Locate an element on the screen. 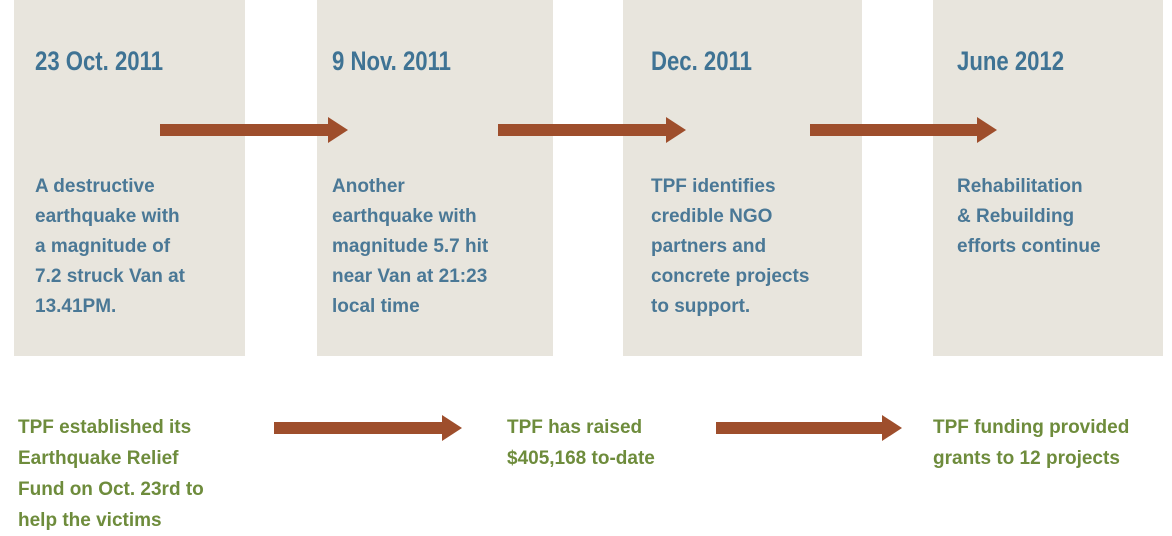 The width and height of the screenshot is (1172, 536). text-line: credible NGO is located at coordinates (712, 216).